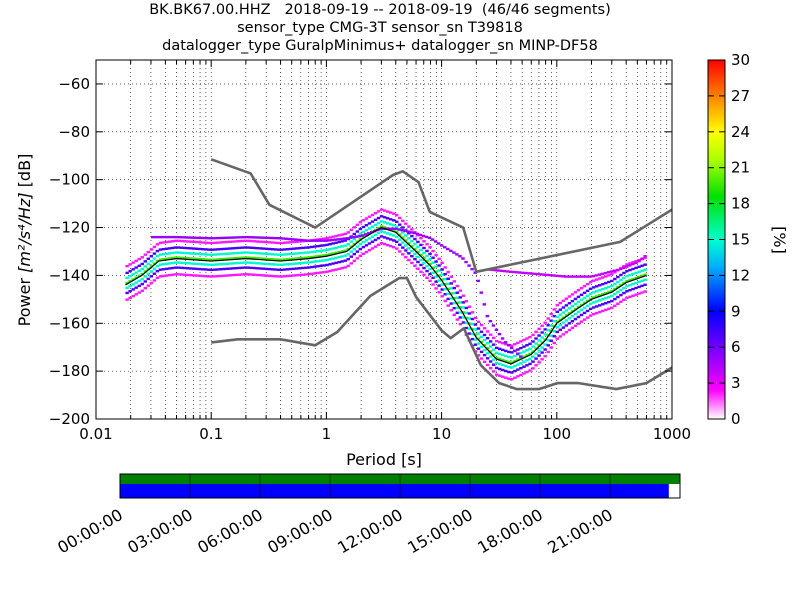 Image resolution: width=800 pixels, height=600 pixels. Describe the element at coordinates (24, 240) in the screenshot. I see `y-axis-label: Power [m²/s⁴/Hz] [dB]` at that location.